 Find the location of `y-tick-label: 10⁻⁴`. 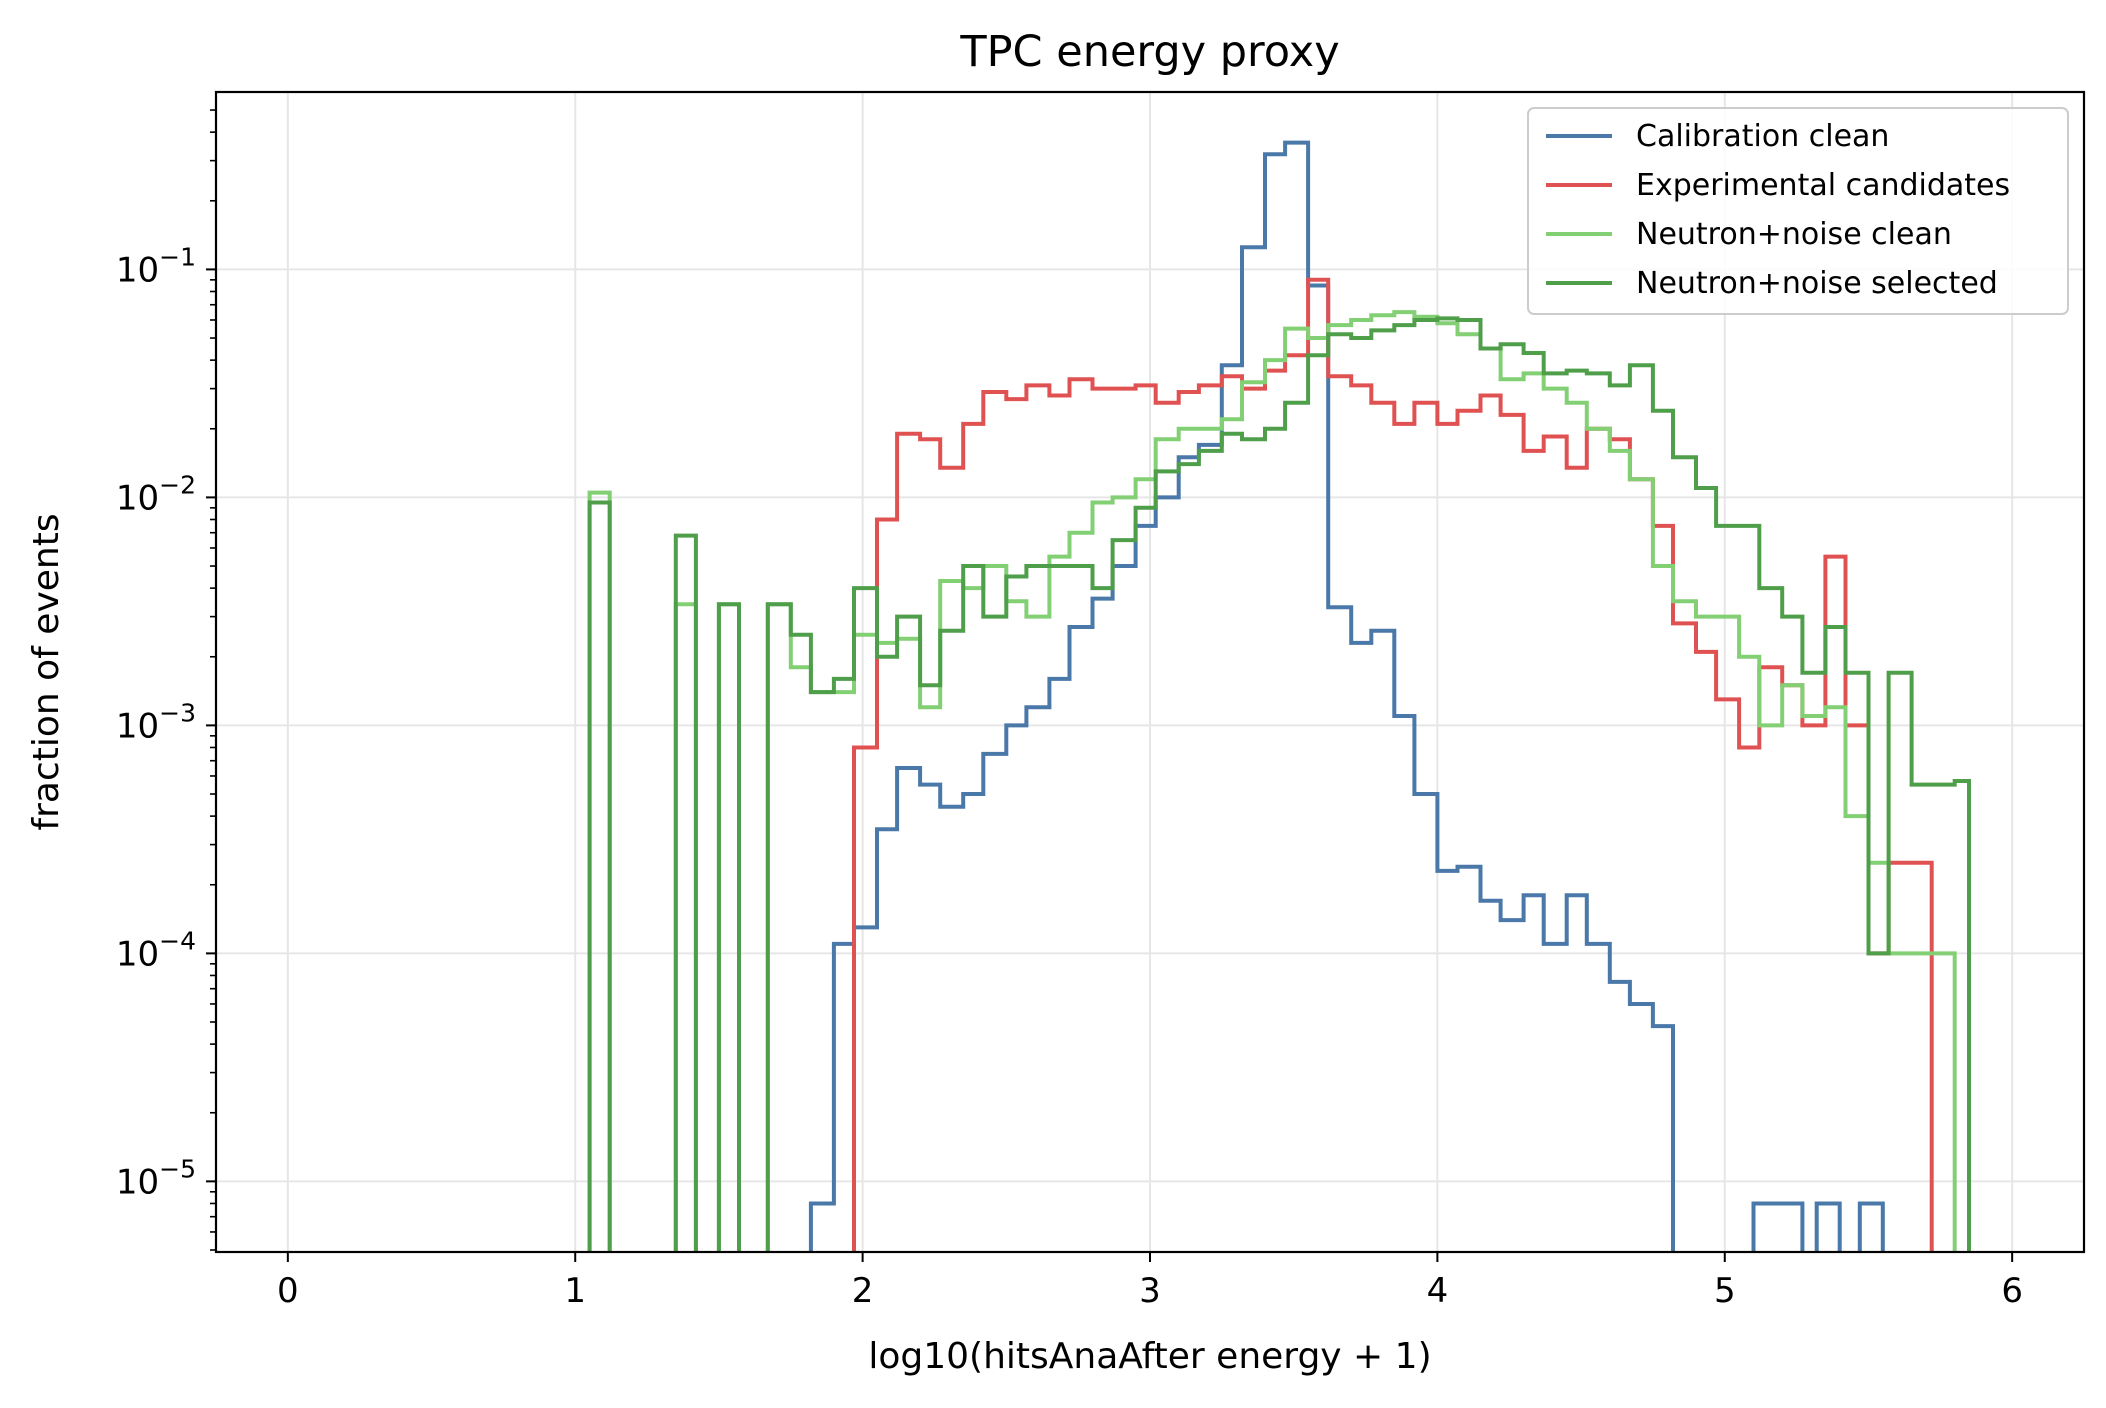

y-tick-label: 10⁻⁴ is located at coordinates (156, 950).